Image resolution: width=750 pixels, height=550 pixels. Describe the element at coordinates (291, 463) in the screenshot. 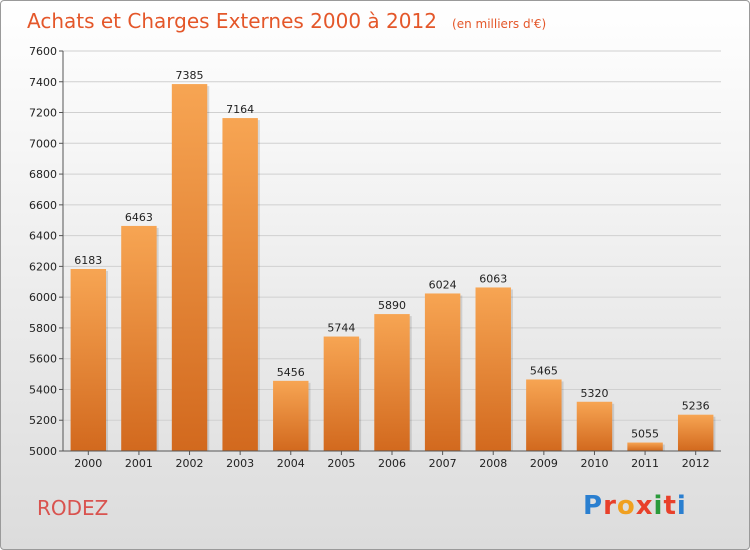

I see `x-tick-label: 2004` at that location.